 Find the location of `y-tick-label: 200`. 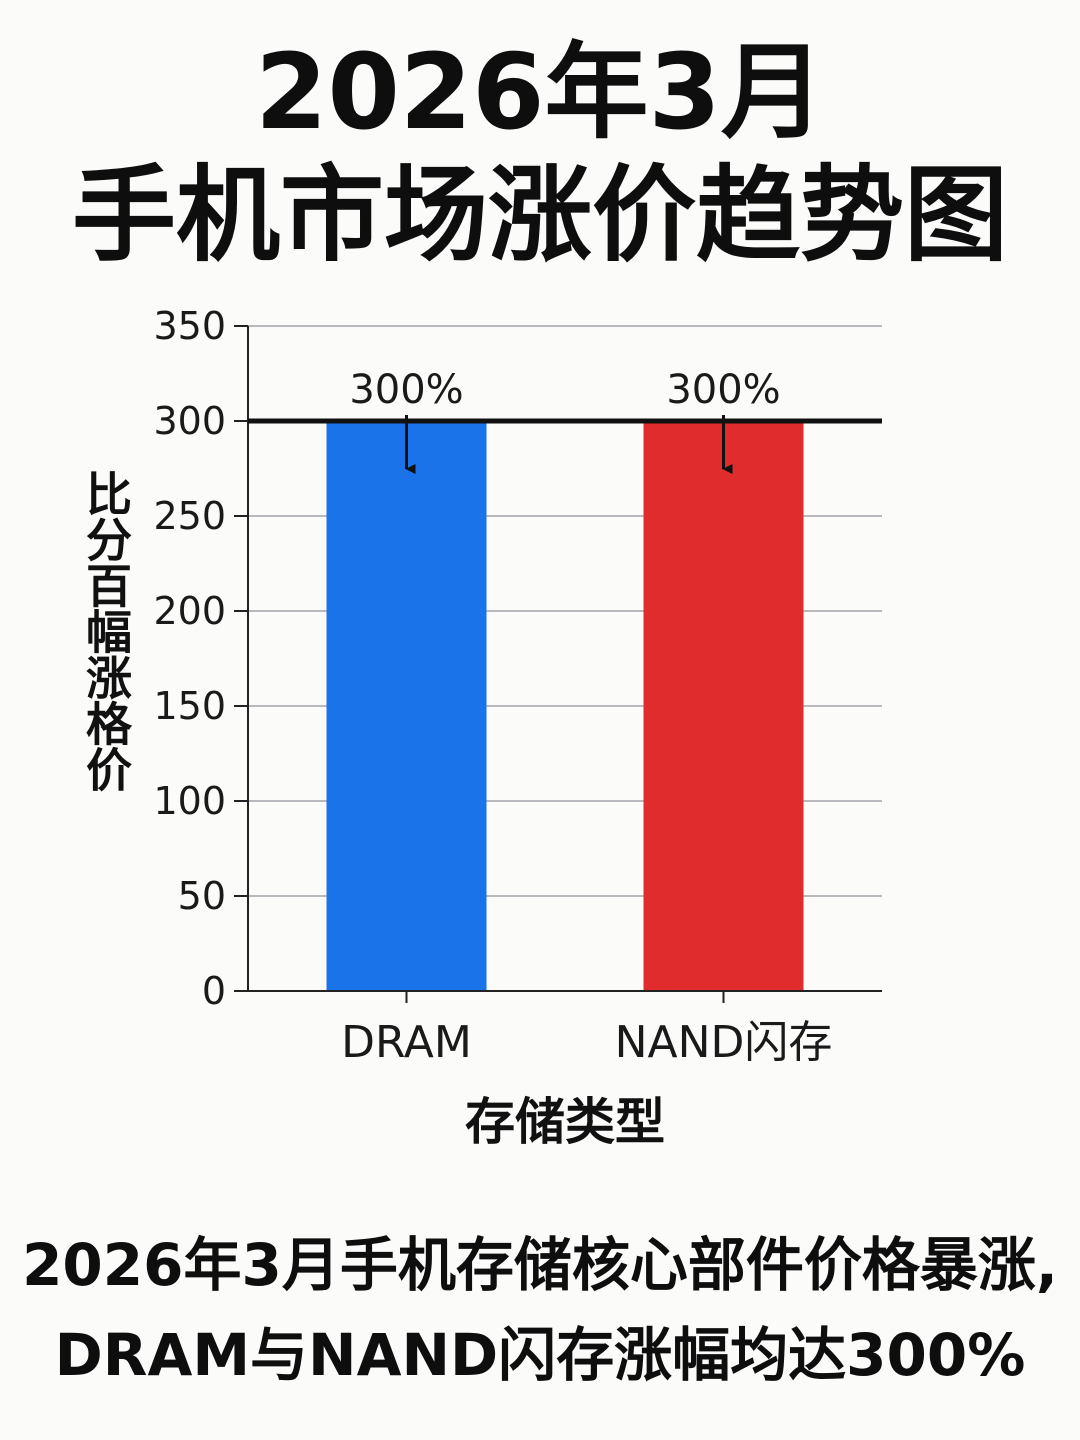

y-tick-label: 200 is located at coordinates (189, 611).